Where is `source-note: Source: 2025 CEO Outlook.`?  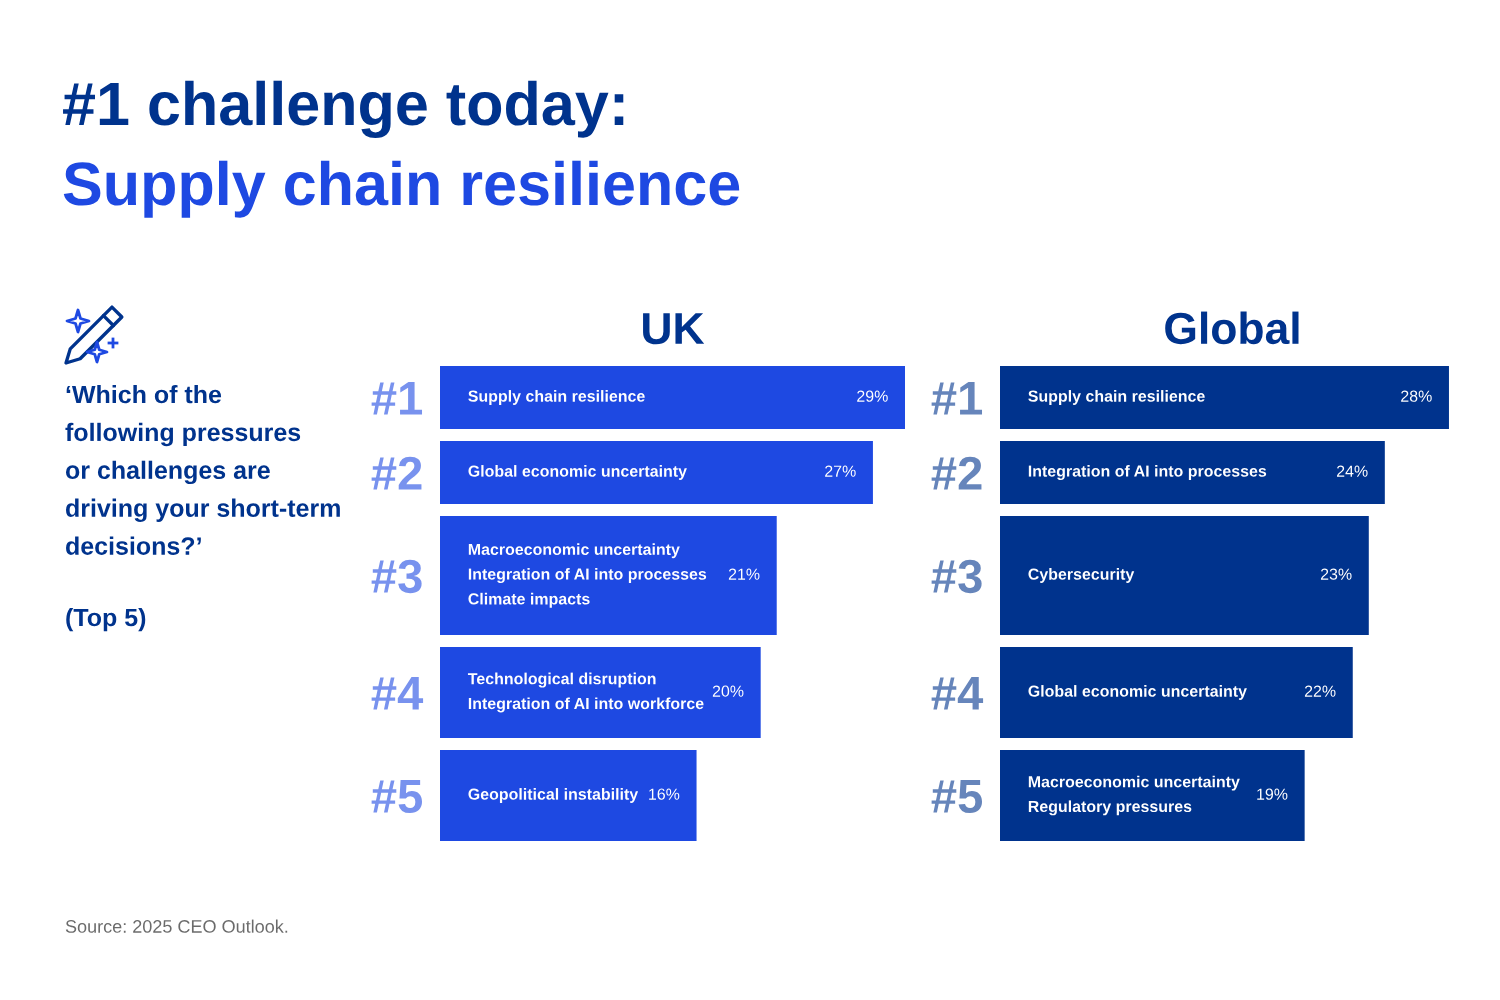 source-note: Source: 2025 CEO Outlook. is located at coordinates (176, 926).